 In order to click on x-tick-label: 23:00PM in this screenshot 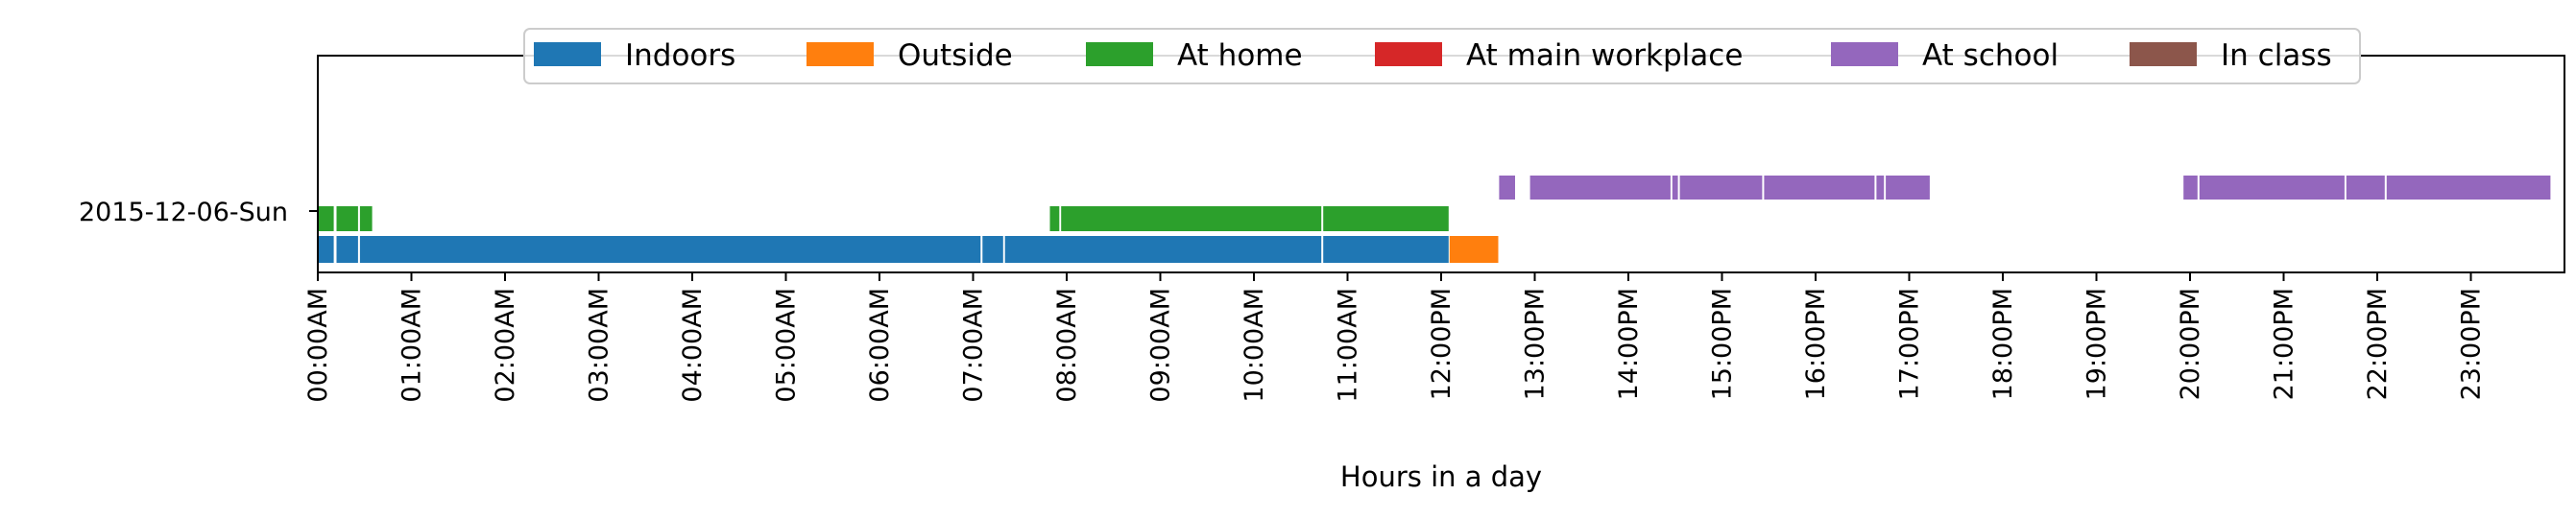, I will do `click(2472, 344)`.